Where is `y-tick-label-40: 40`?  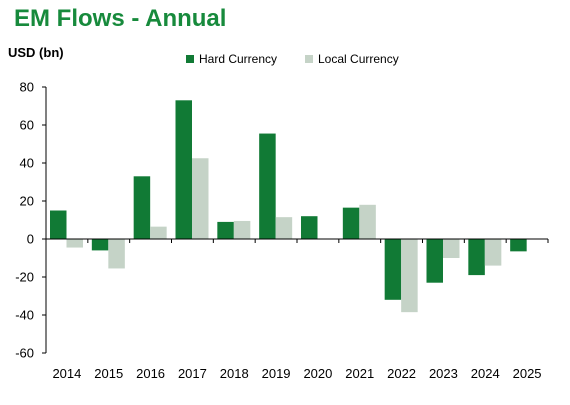 y-tick-label-40: 40 is located at coordinates (27, 163).